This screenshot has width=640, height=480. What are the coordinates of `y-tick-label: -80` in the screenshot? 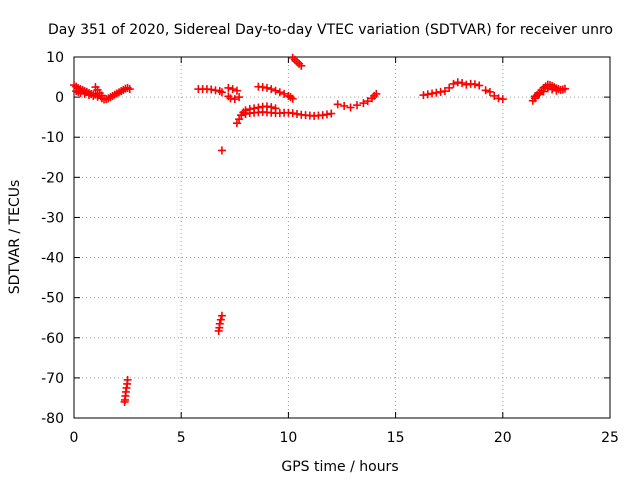 It's located at (52, 419).